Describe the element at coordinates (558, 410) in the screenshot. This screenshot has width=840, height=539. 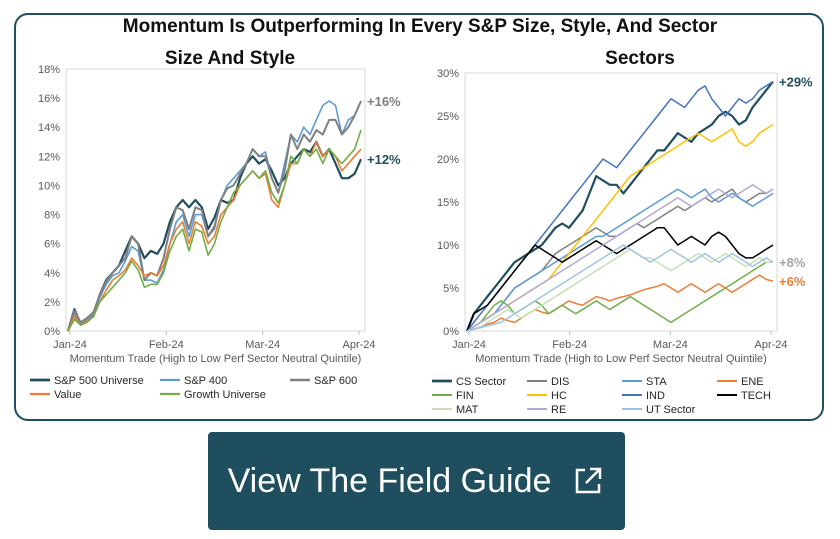
I see `legend-label: RE` at that location.